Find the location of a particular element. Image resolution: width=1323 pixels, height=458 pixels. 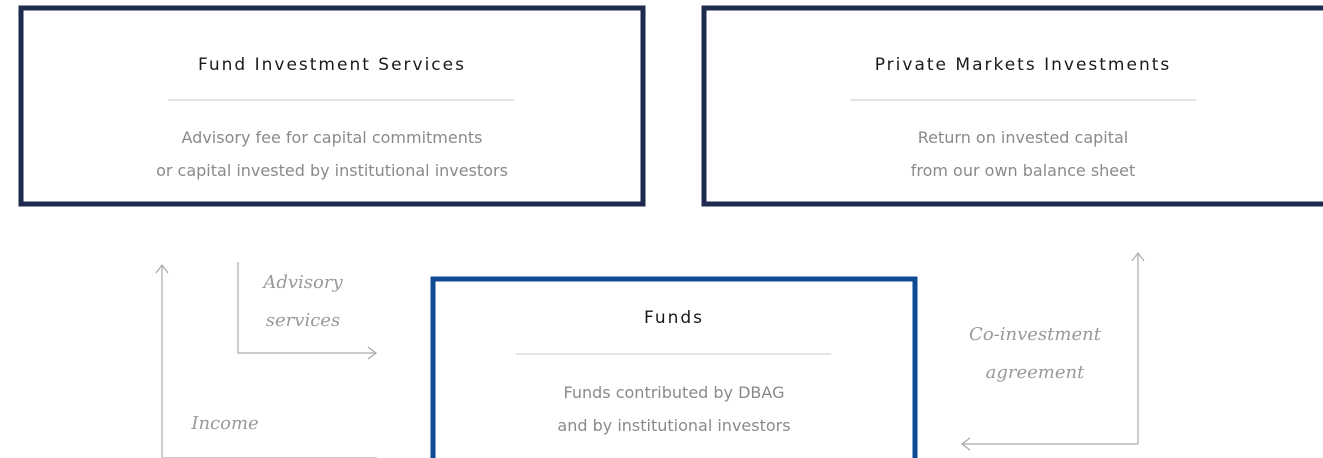

node-title: Fund Investment Services is located at coordinates (332, 65).